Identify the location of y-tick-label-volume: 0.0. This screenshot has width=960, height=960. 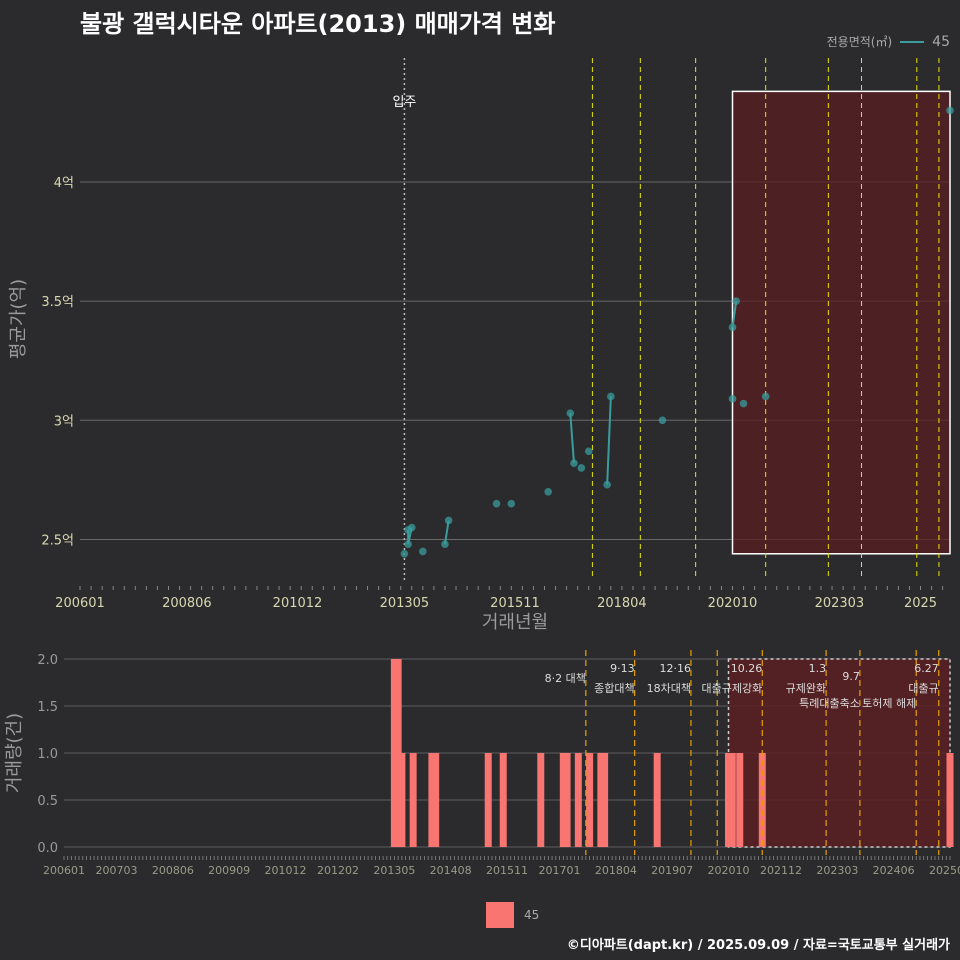
(47, 848).